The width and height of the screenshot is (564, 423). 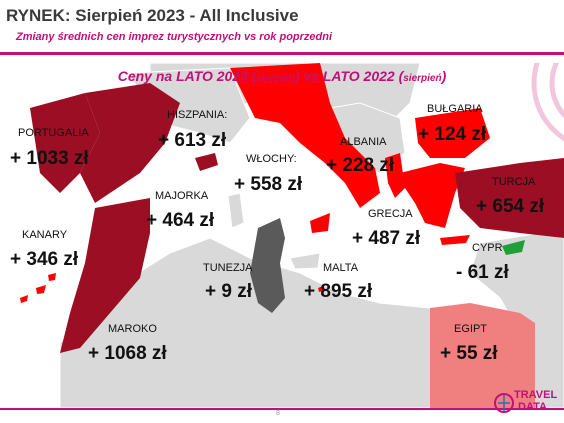 I want to click on price-portugalia: + 1033 zł, so click(x=49, y=158).